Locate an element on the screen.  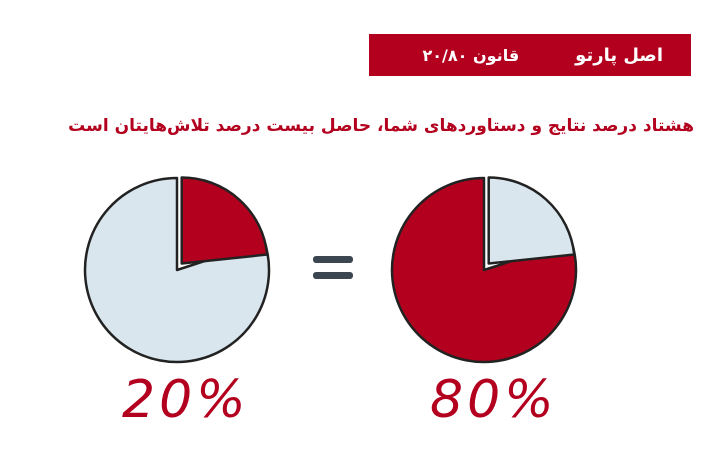
pie-right-small-slice is located at coordinates (531, 220).